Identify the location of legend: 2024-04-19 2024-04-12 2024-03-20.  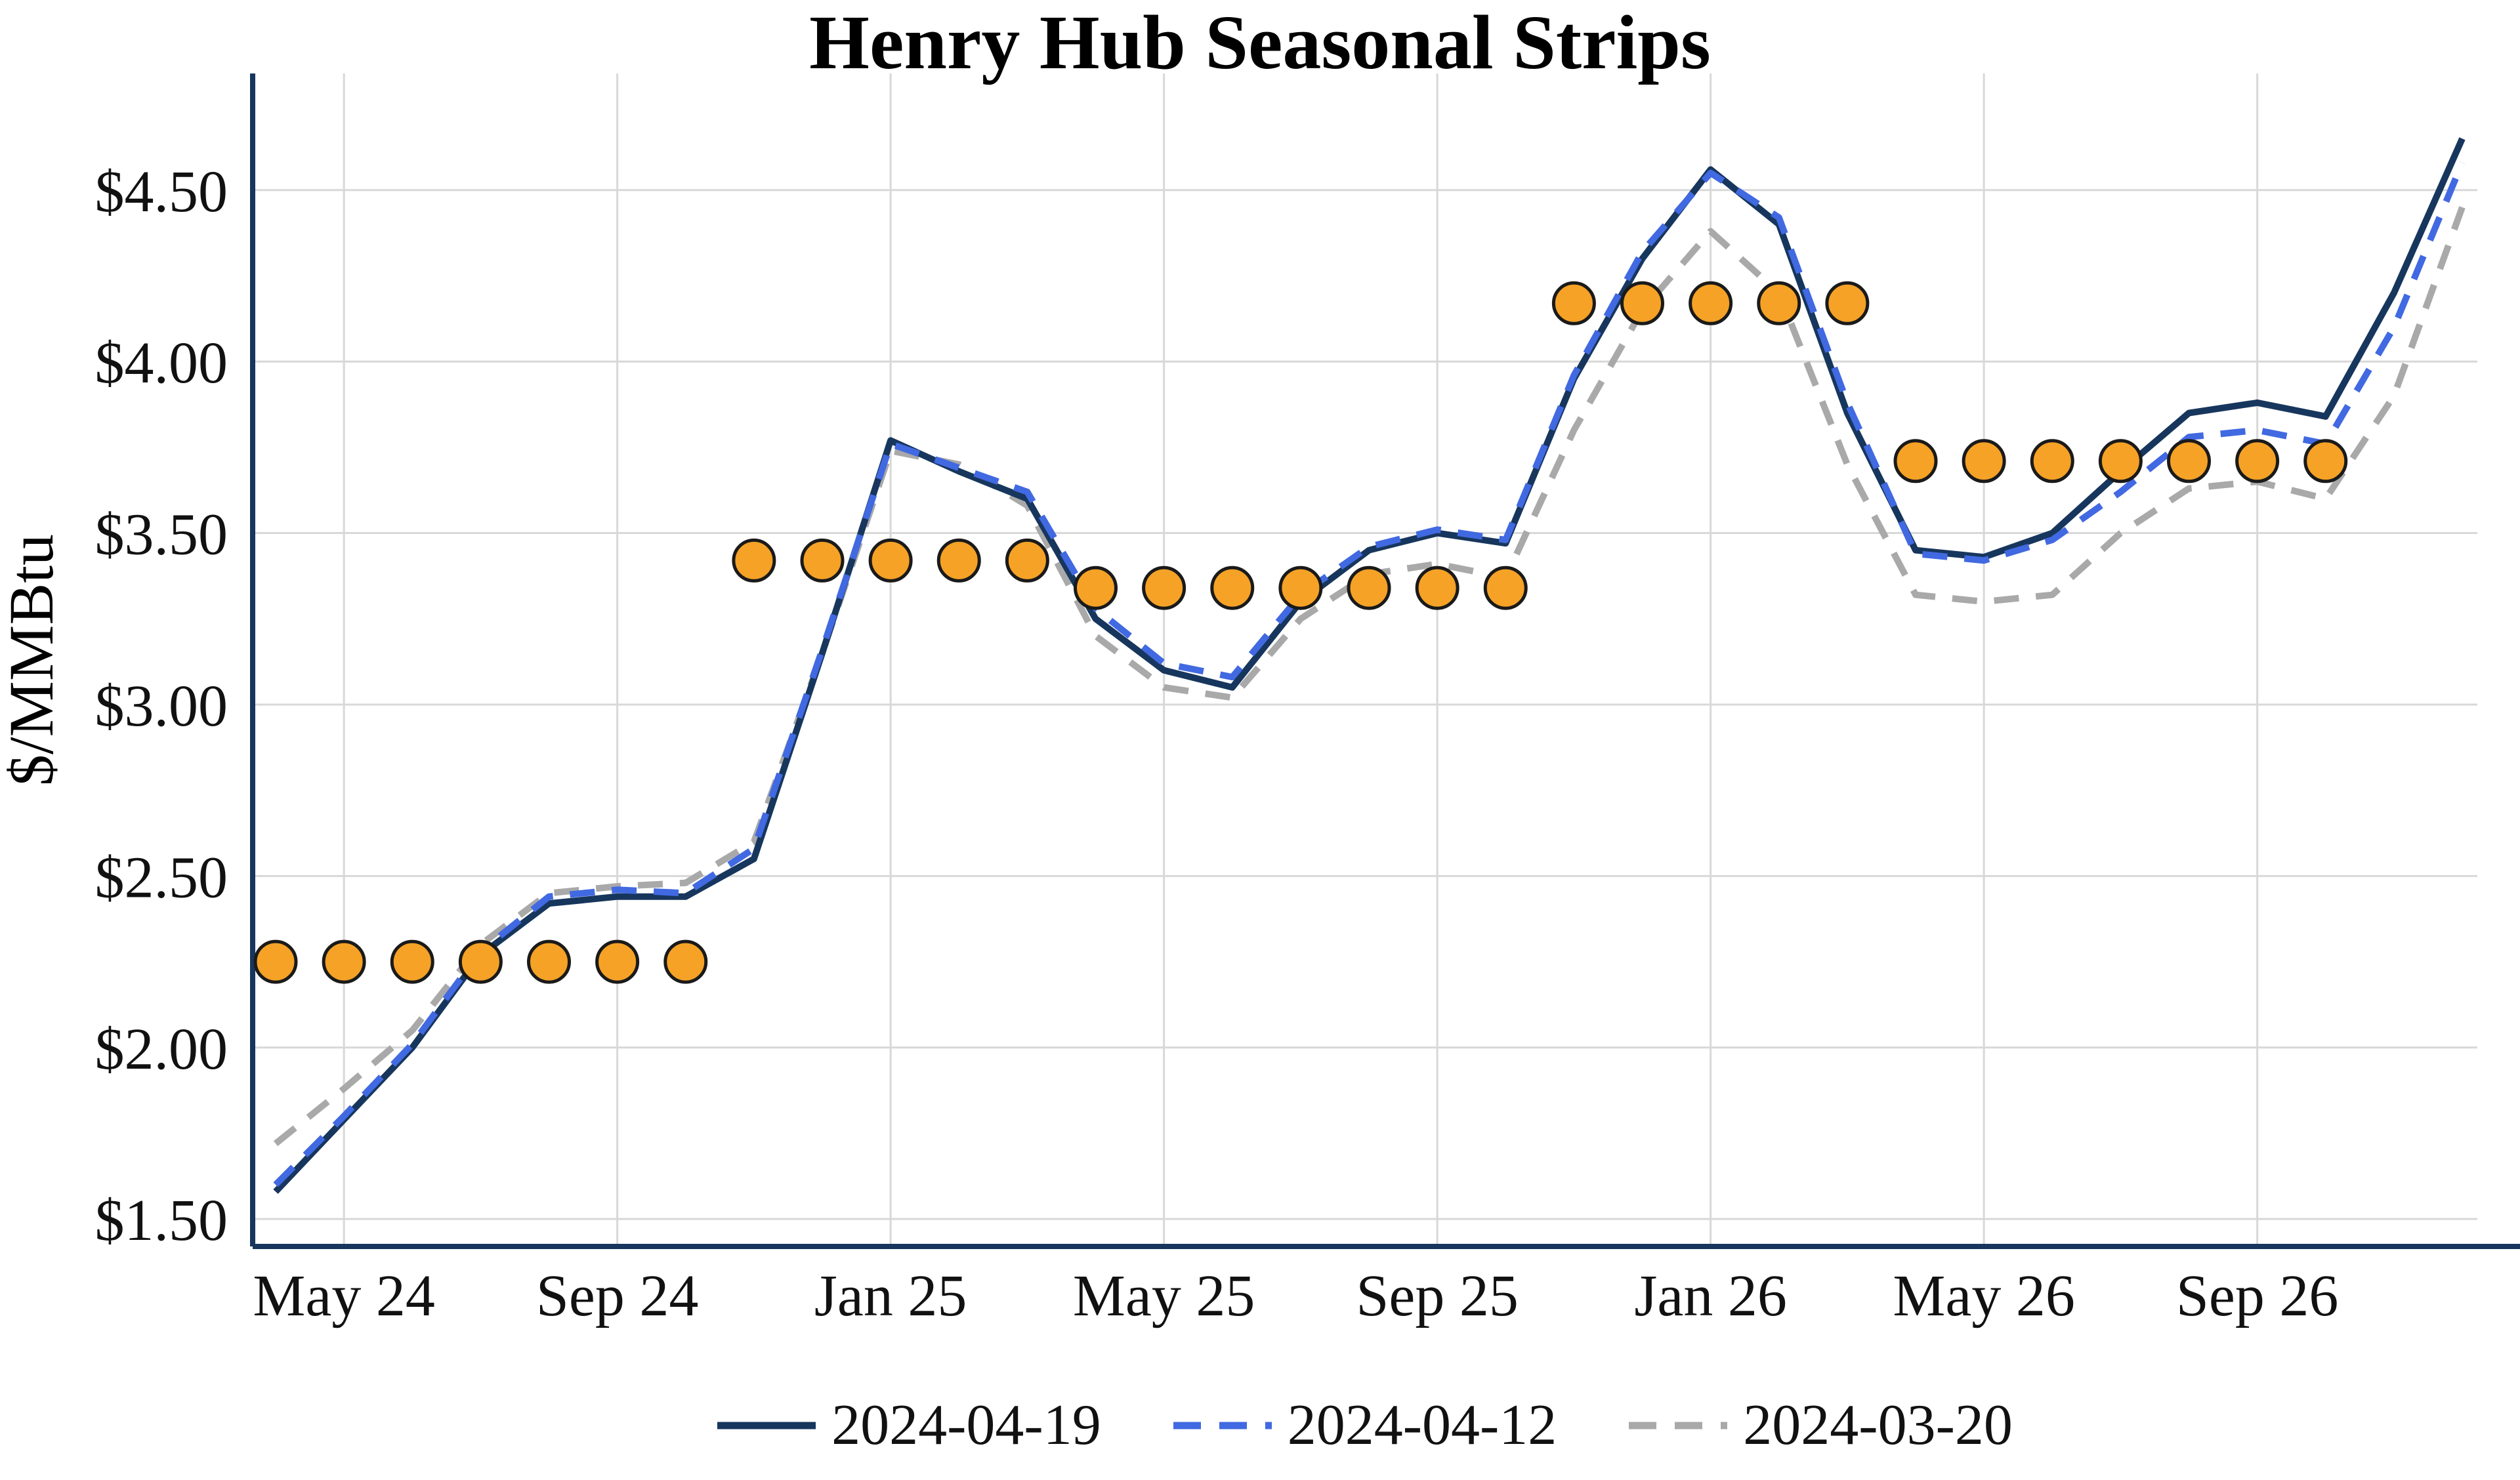
(1365, 1425).